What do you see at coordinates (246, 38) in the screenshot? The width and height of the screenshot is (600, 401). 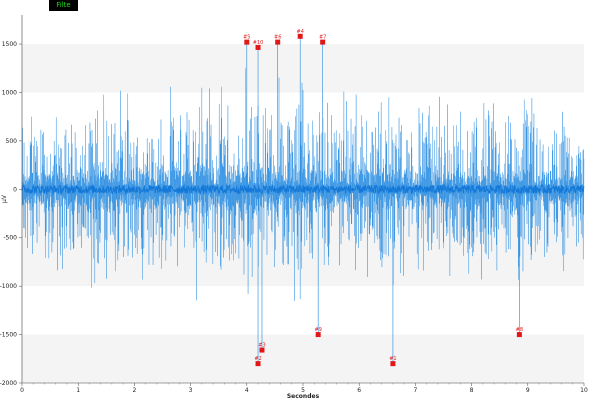 I see `event-marker-label: #5` at bounding box center [246, 38].